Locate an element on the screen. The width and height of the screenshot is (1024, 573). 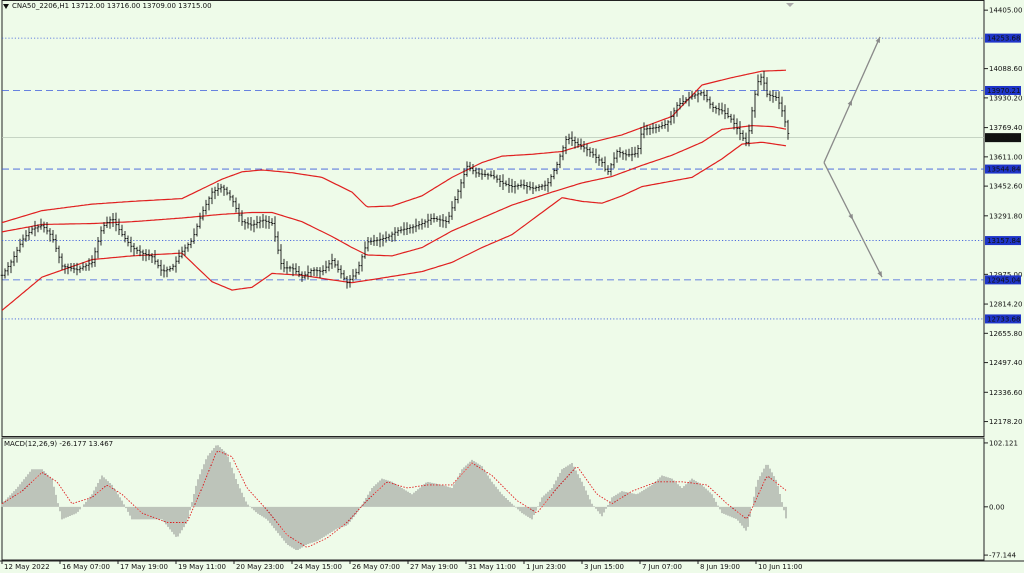
x-tick-label-8: 31 May 11:00 is located at coordinates (492, 567).